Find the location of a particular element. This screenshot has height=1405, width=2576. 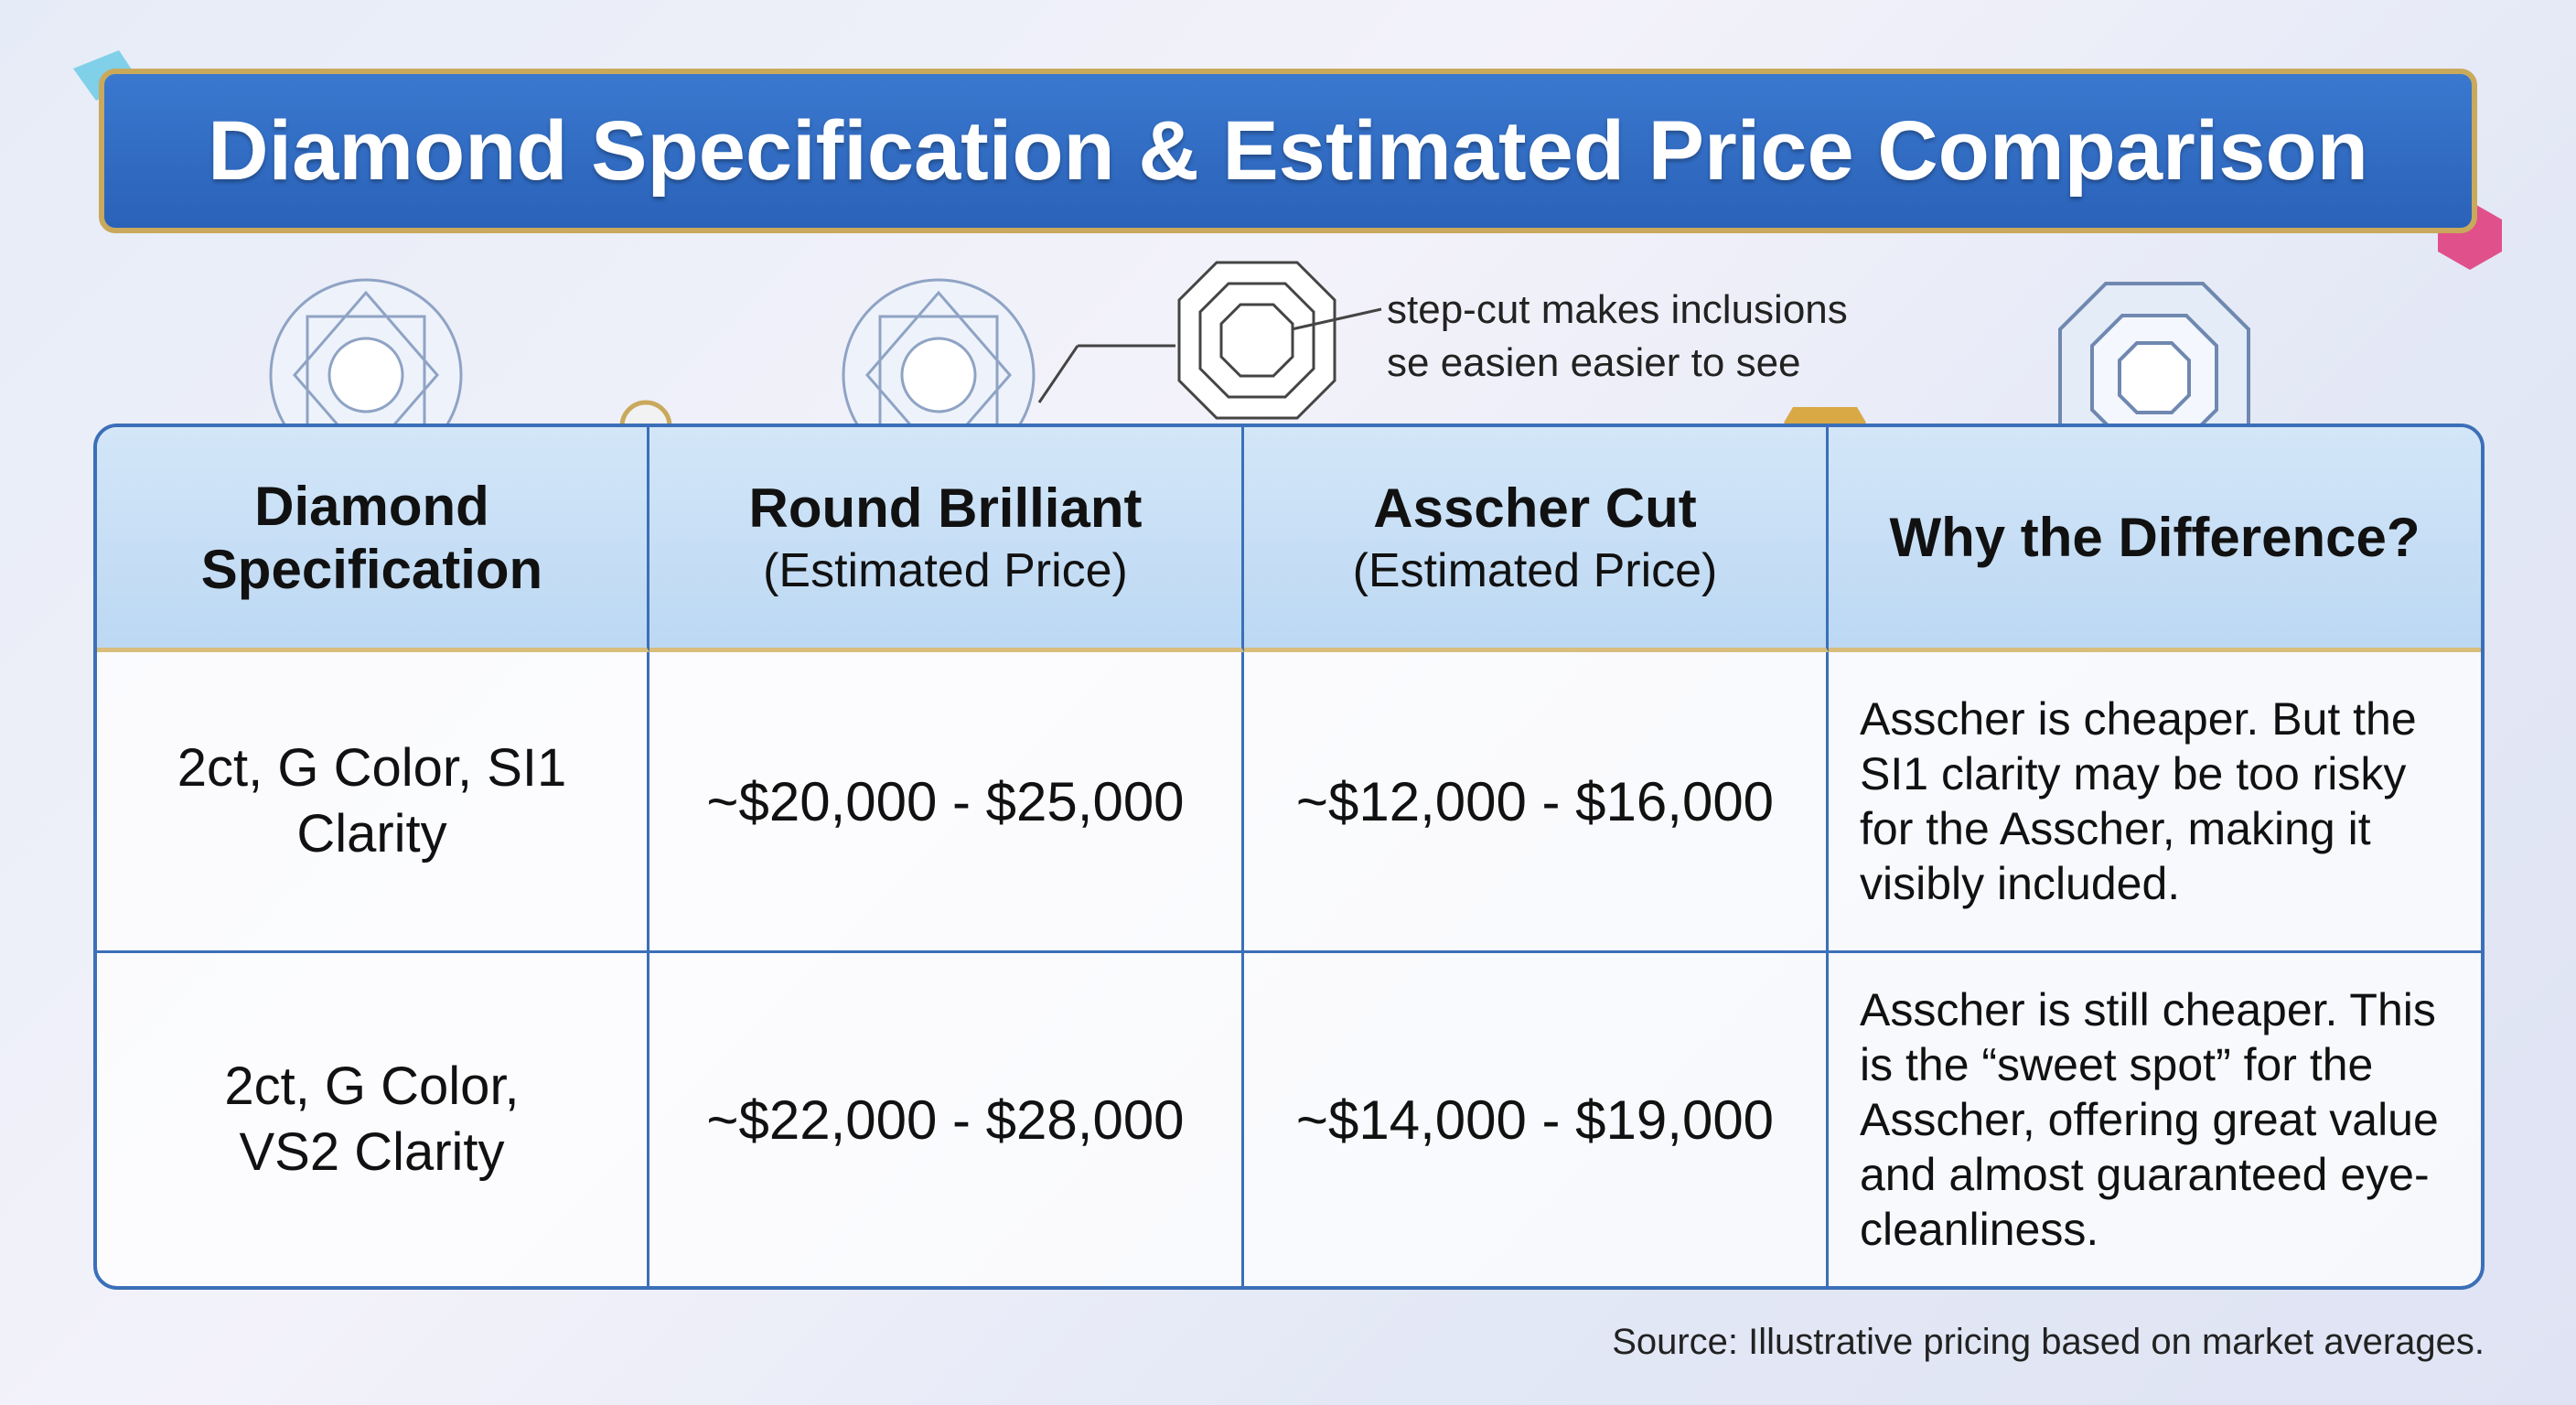

header-cell: Asscher Cut (Estimated Price) is located at coordinates (1536, 539).